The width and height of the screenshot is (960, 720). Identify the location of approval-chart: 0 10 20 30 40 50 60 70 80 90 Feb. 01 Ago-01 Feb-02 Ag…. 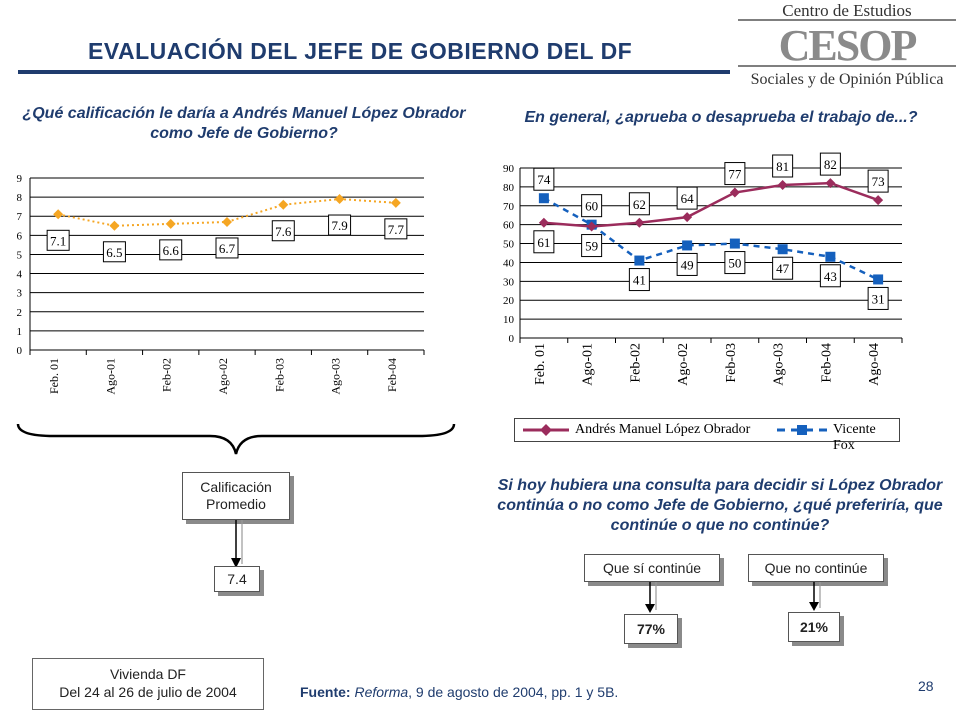
(703, 269).